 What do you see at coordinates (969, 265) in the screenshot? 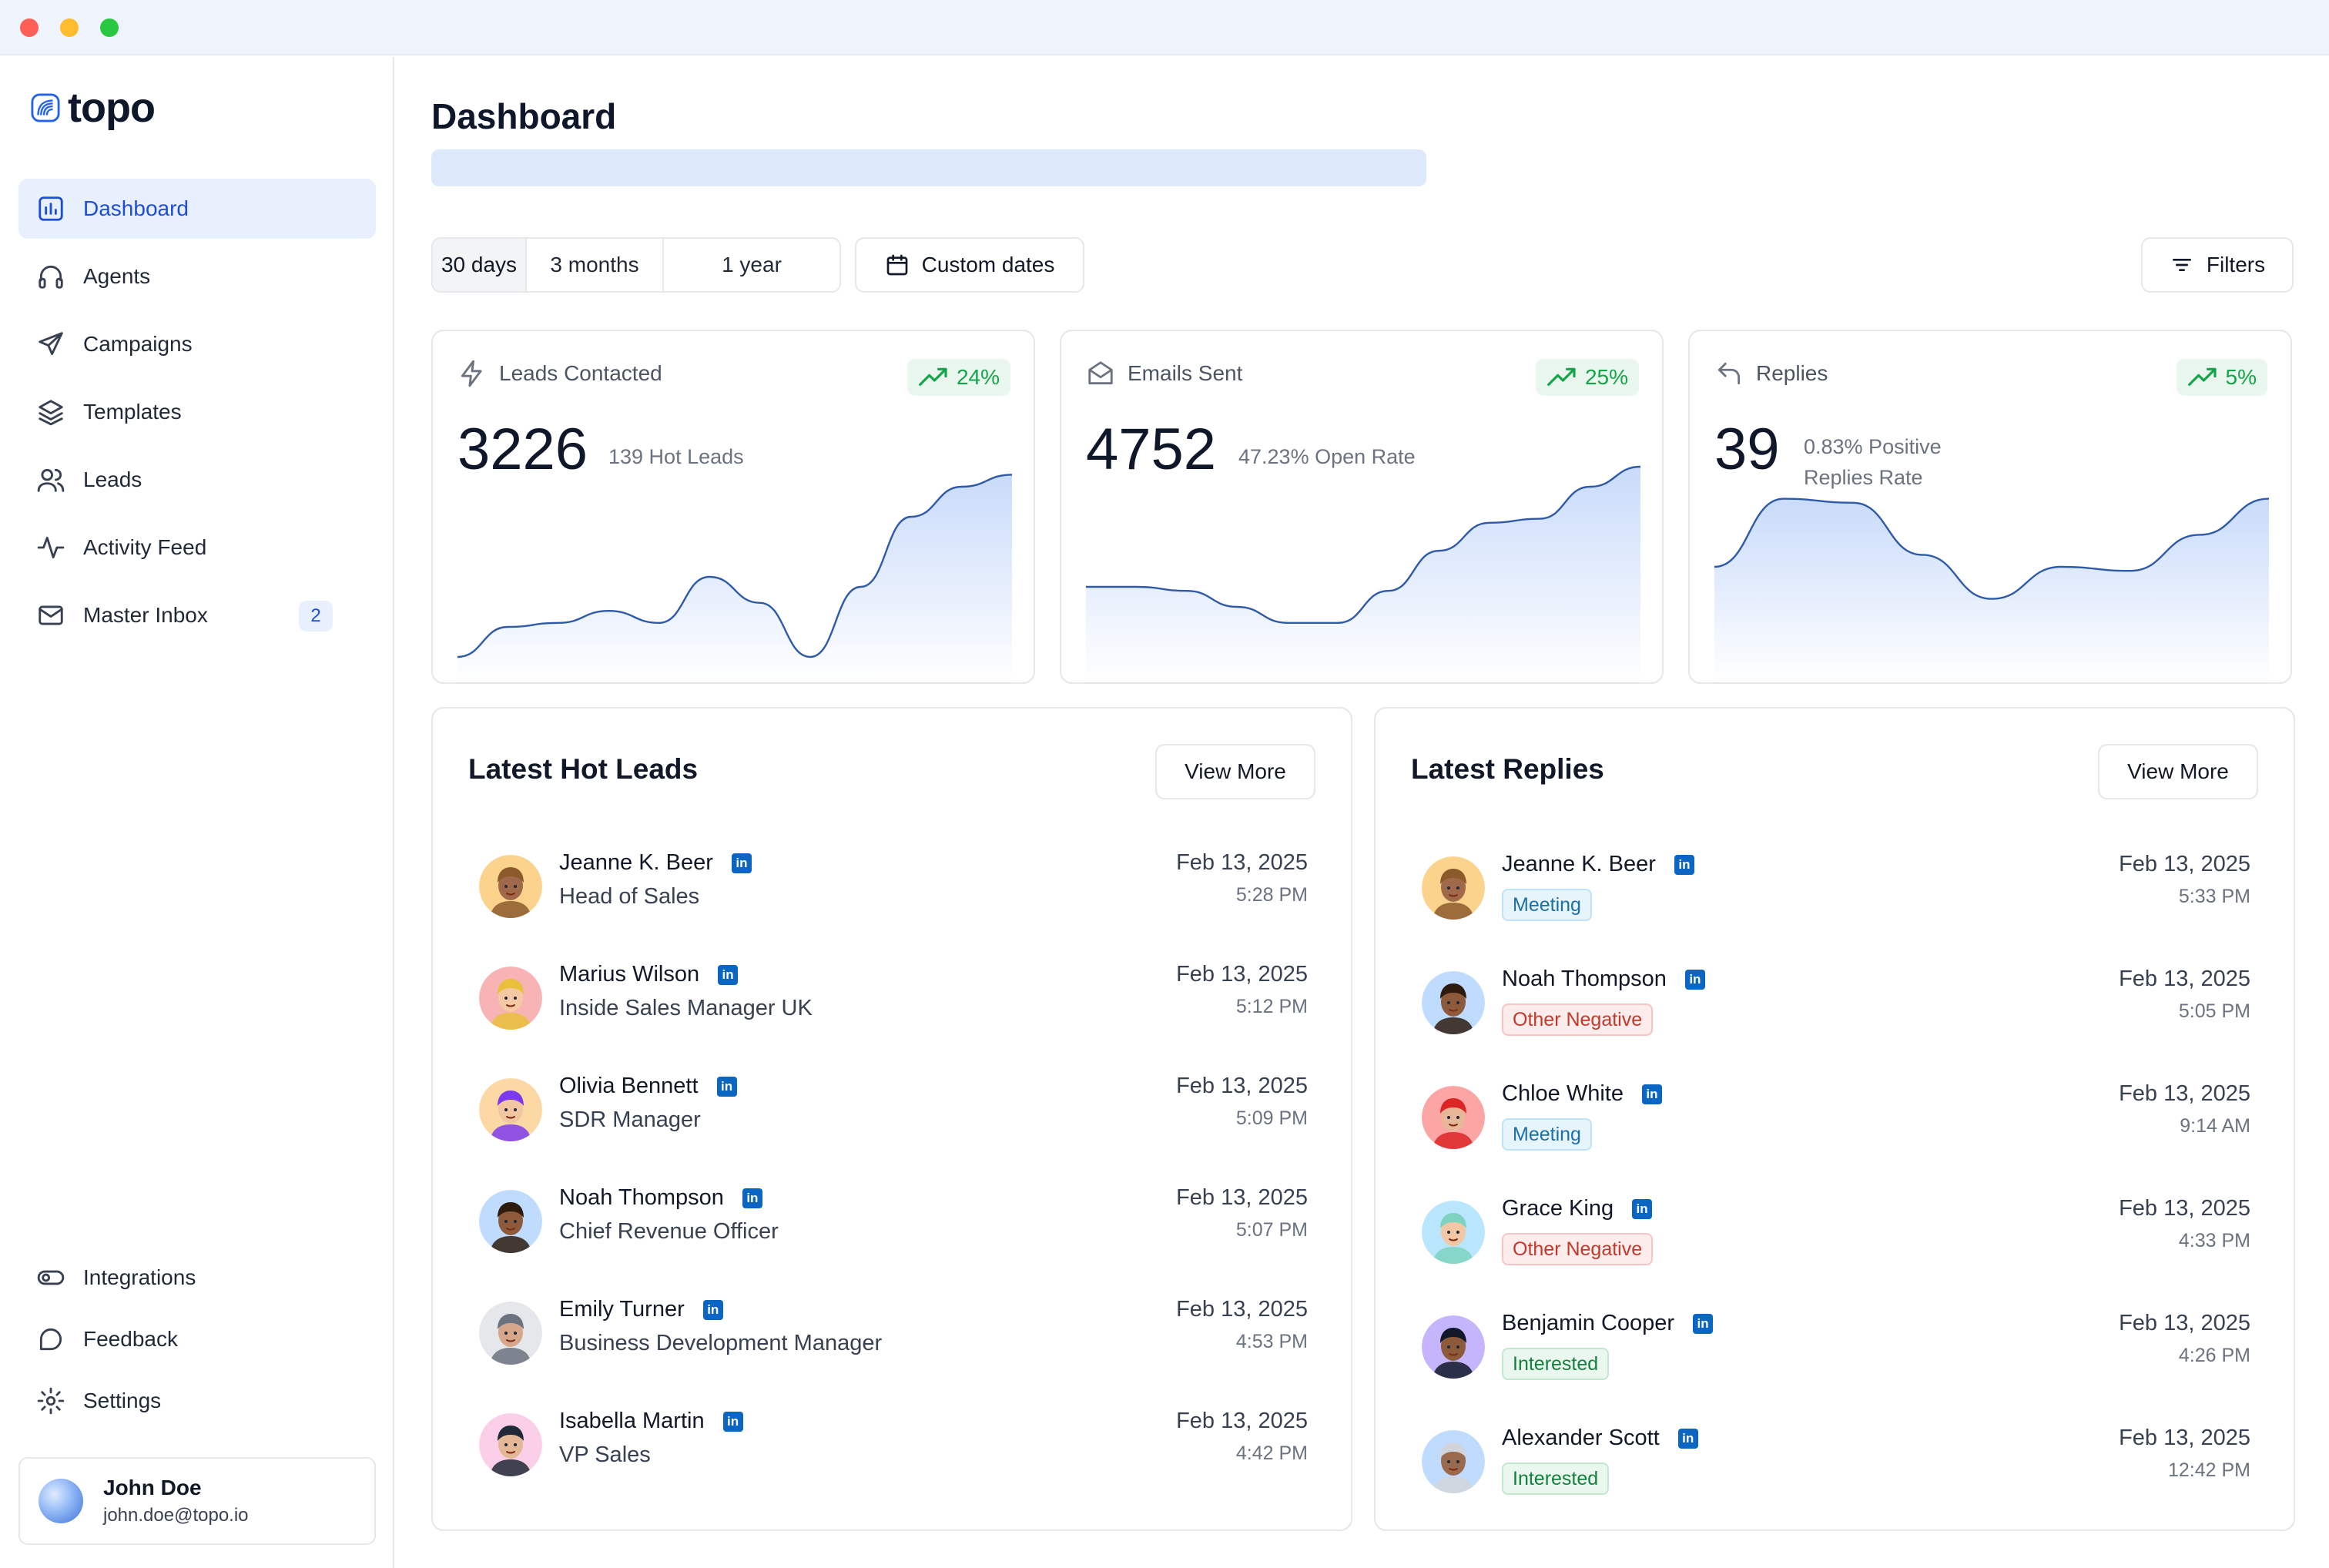
I see `custom-dates-button: Custom dates` at bounding box center [969, 265].